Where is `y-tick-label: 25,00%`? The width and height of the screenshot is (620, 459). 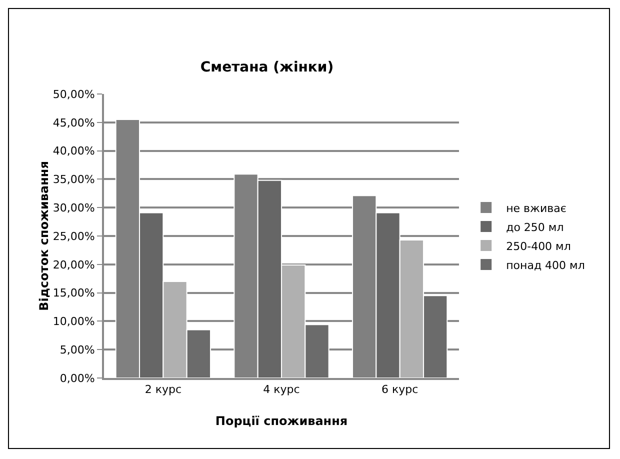
y-tick-label: 25,00% is located at coordinates (73, 236).